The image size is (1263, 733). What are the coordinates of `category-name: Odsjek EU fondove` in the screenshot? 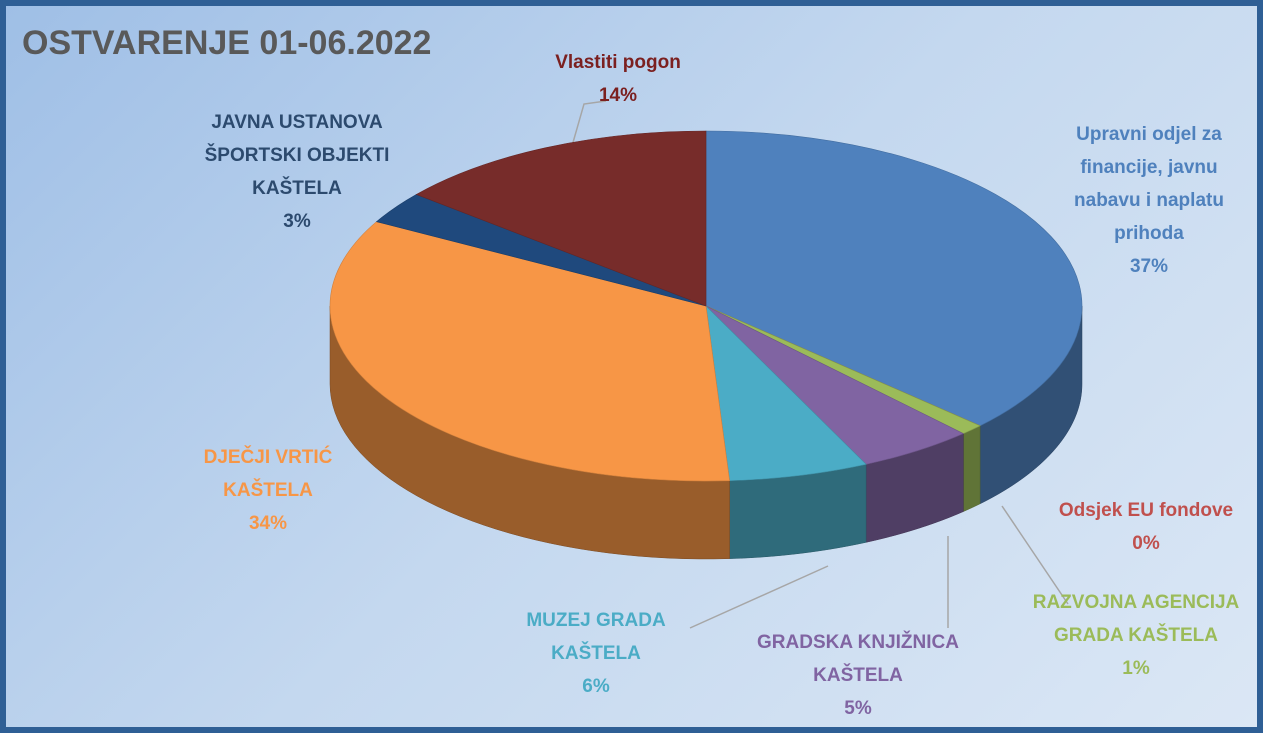 It's located at (1146, 510).